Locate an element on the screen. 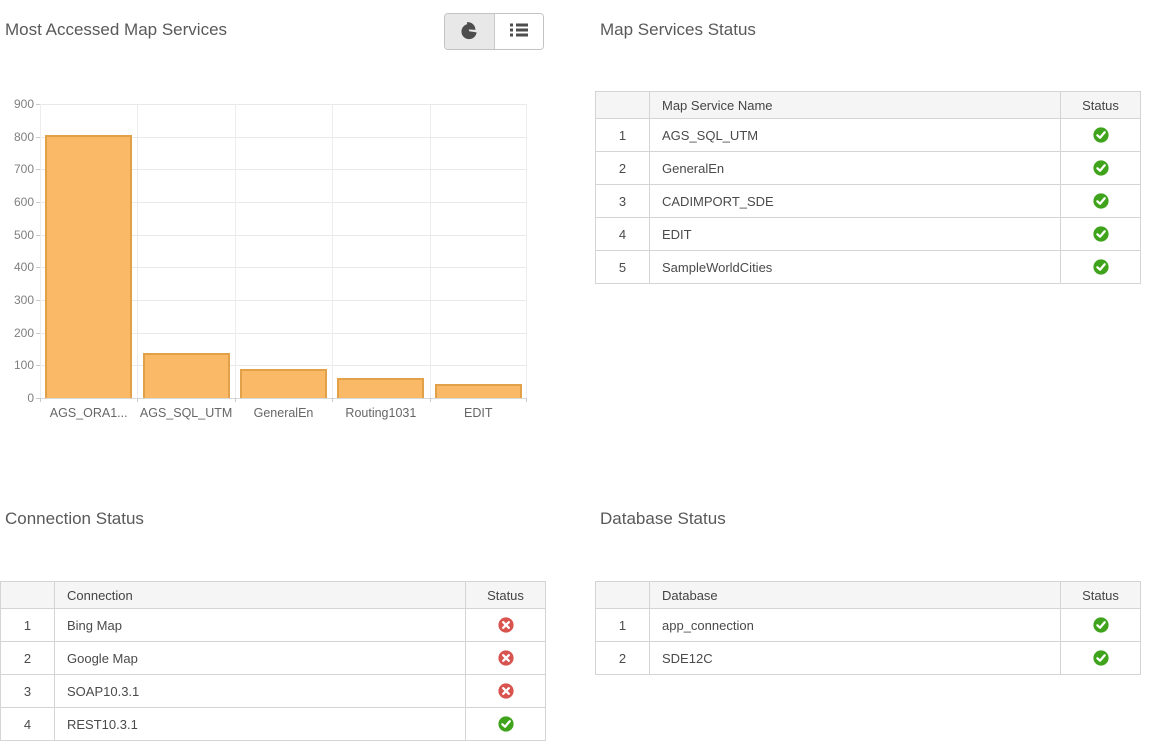 The width and height of the screenshot is (1156, 742). panel-title-connection-status: Connection Status is located at coordinates (74, 518).